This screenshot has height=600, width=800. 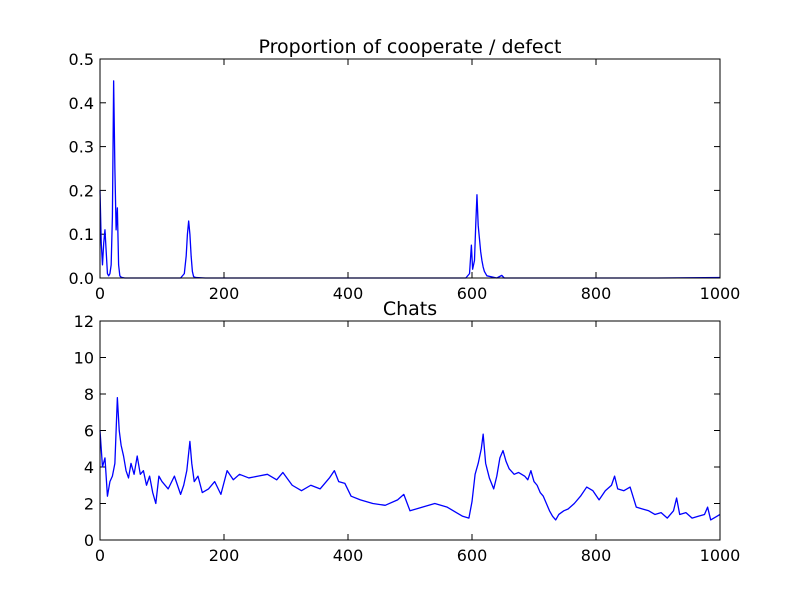 I want to click on top-chart-title: Proportion of cooperate / defect, so click(x=410, y=47).